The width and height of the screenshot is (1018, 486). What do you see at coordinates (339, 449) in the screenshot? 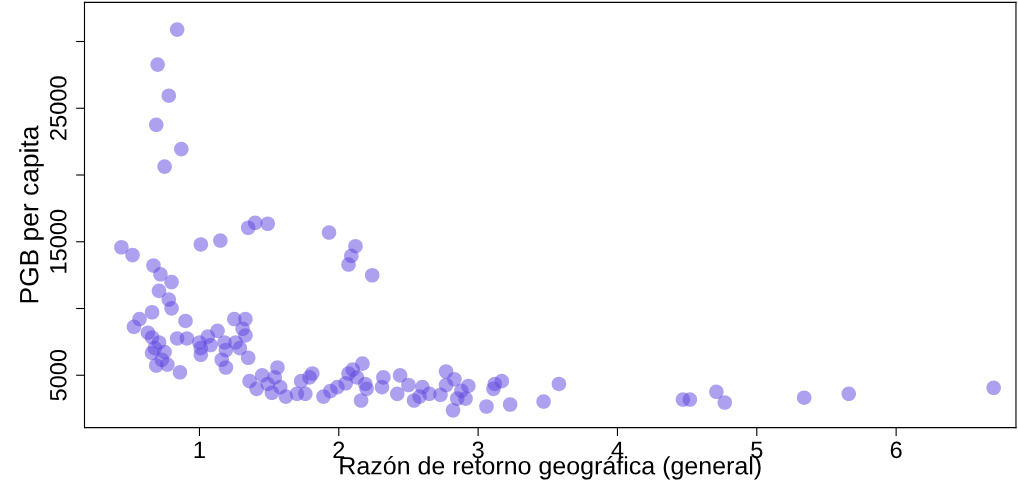
I see `x-tick-label: 2` at bounding box center [339, 449].